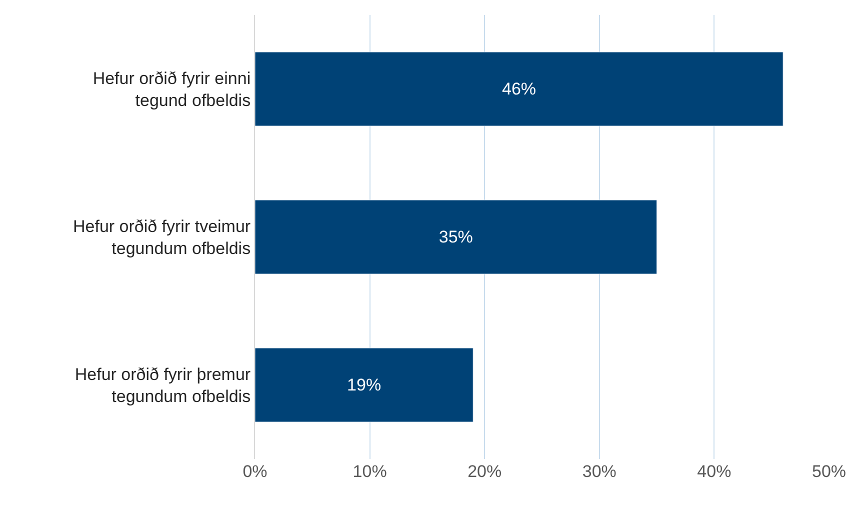 The image size is (858, 514). I want to click on x-tick-label: 10%, so click(369, 471).